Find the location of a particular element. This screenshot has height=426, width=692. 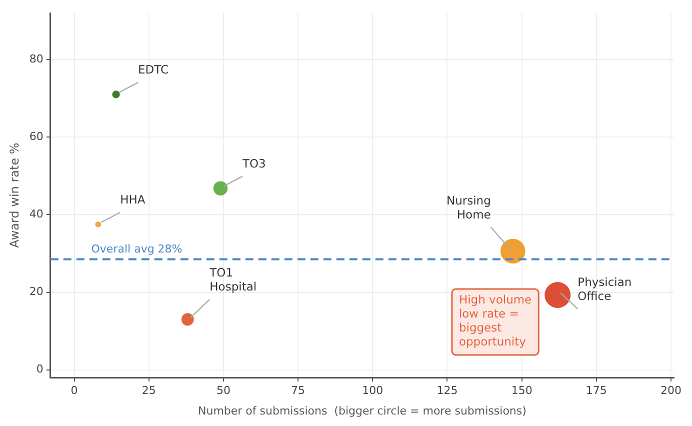

x-tick-label: 75 is located at coordinates (298, 391).